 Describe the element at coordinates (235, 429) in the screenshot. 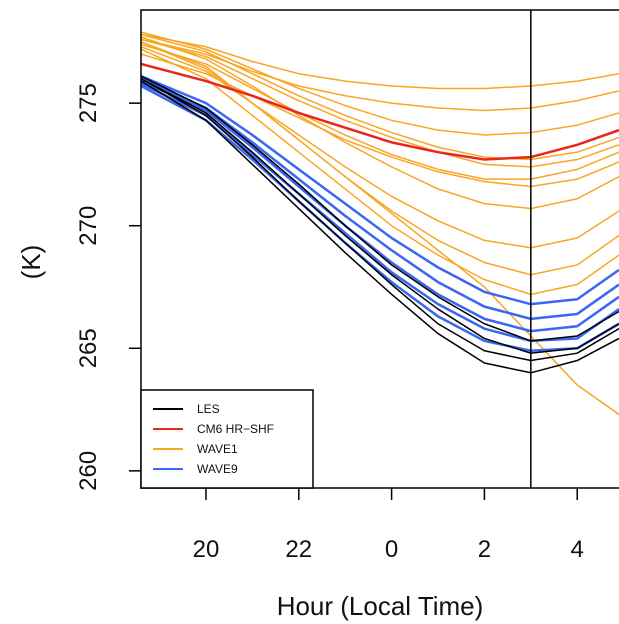

I see `legend-label: CM6 HR−SHF` at that location.